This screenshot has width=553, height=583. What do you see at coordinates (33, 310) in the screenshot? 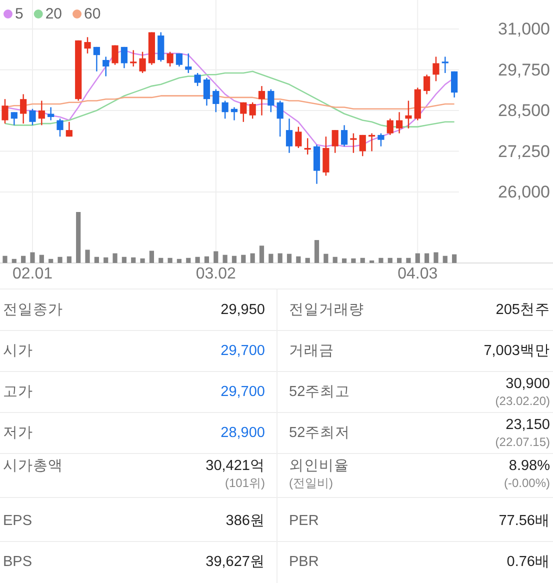
I see `text: 전일종가` at bounding box center [33, 310].